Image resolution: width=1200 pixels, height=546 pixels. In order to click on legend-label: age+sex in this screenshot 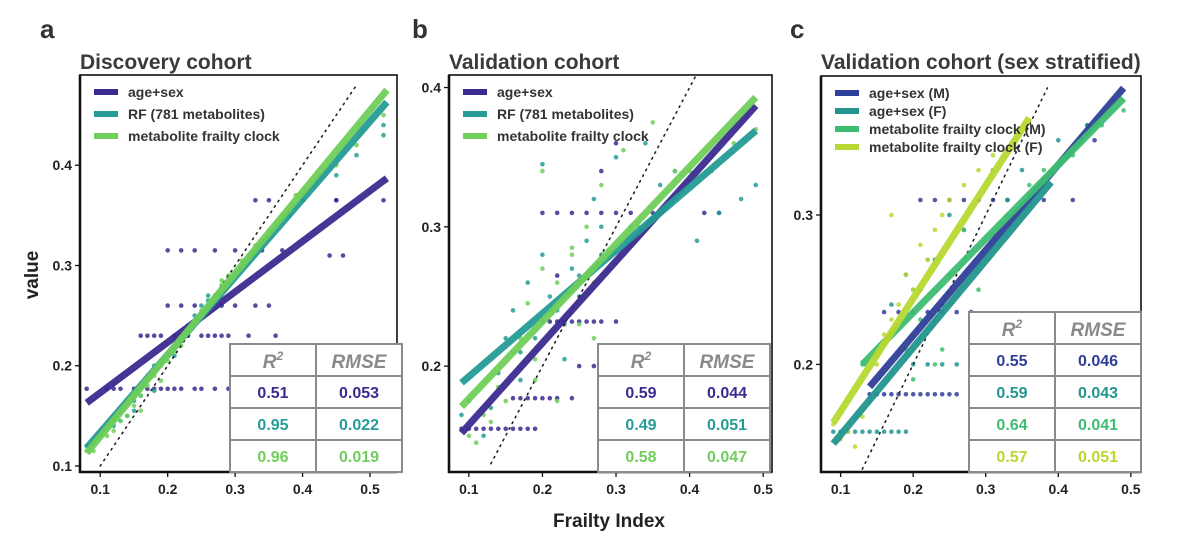, I will do `click(156, 92)`.